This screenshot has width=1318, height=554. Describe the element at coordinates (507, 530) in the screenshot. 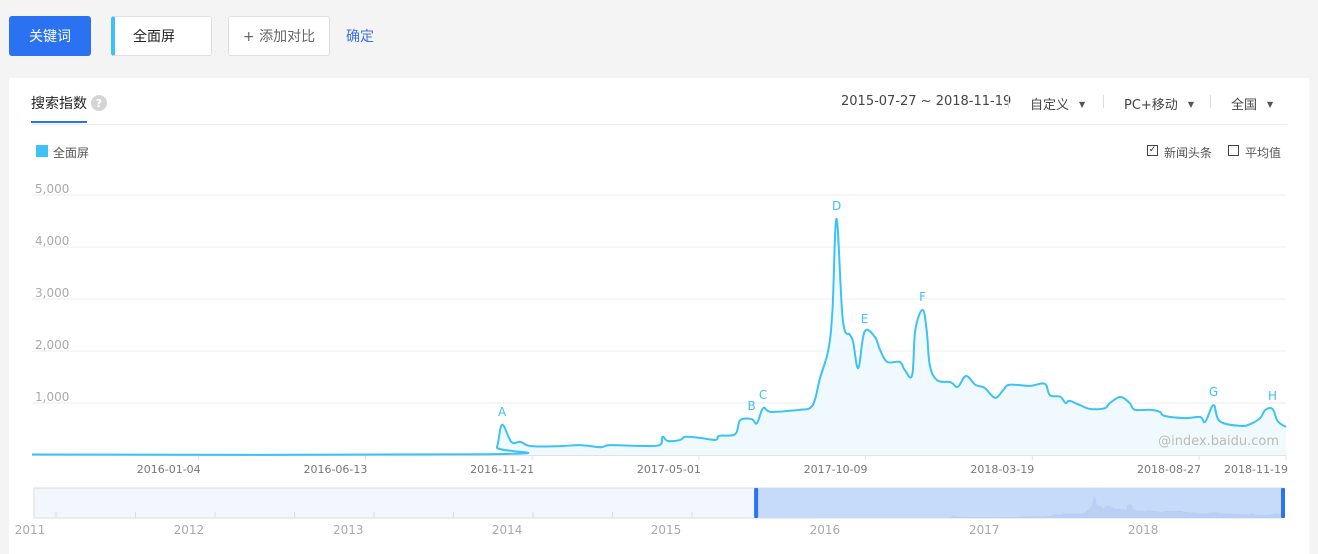

I see `overview-year-label: 2014` at that location.